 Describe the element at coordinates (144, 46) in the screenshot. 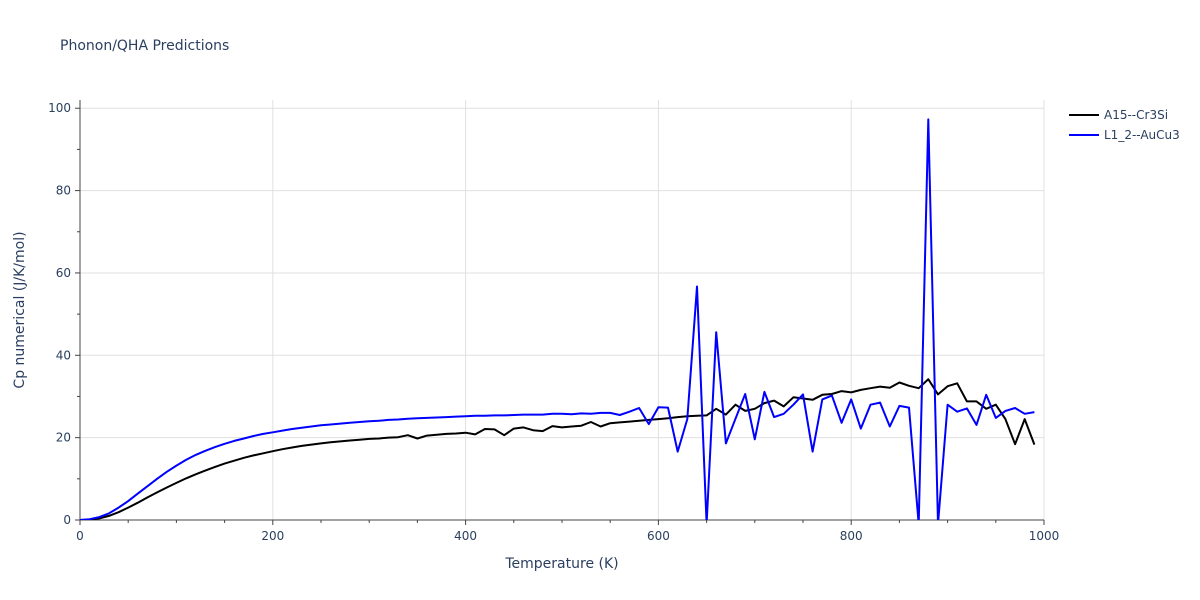

I see `chart-title: Phonon/QHA Predictions` at that location.